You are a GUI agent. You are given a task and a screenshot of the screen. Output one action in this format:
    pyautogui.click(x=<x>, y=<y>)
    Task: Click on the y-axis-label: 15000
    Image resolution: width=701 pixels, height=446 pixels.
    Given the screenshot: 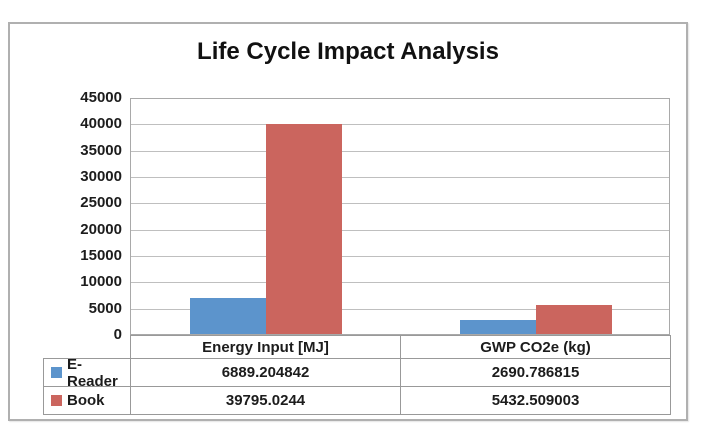 What is the action you would take?
    pyautogui.click(x=101, y=255)
    